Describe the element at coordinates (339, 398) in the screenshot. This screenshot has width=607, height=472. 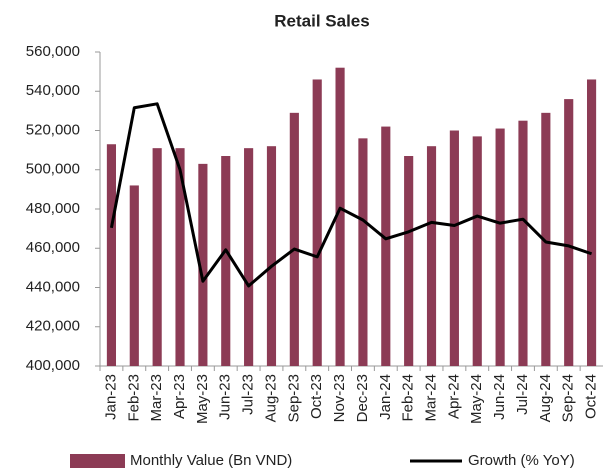
I see `x-tick-label: Nov-23` at that location.